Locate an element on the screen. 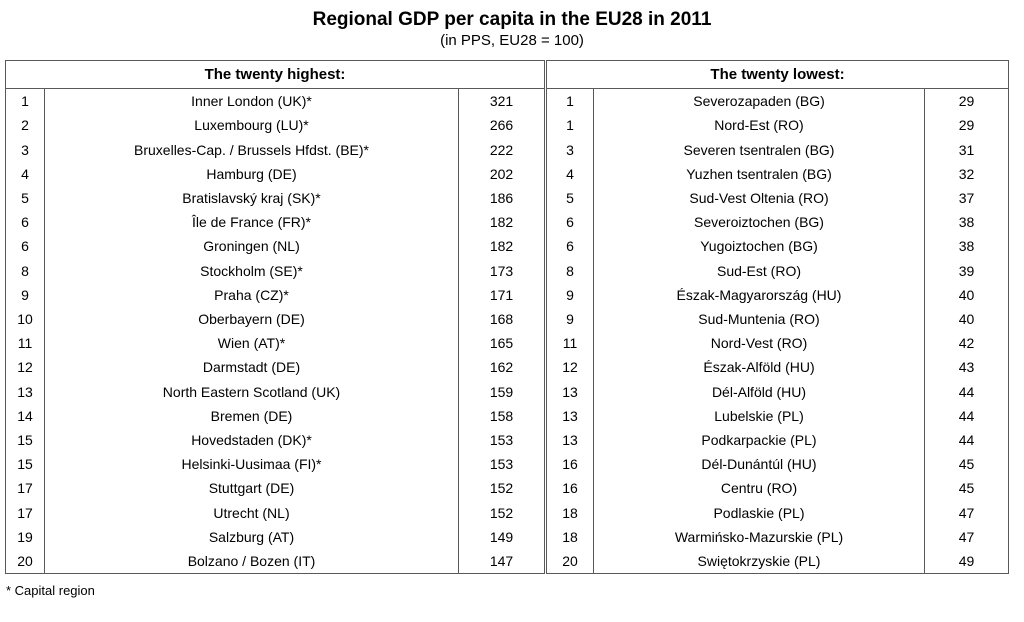 The image size is (1024, 622). region-cell: Yugoiztochen (BG) is located at coordinates (759, 246).